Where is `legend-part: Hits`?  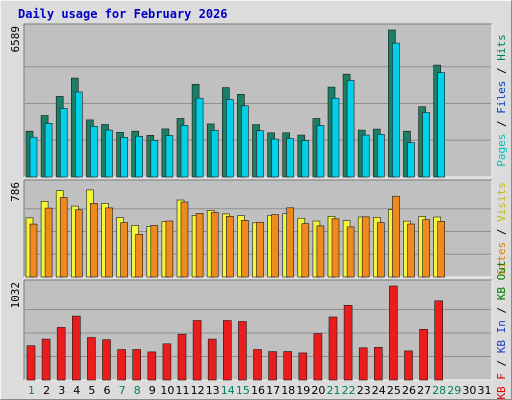 legend-part: Hits is located at coordinates (501, 47).